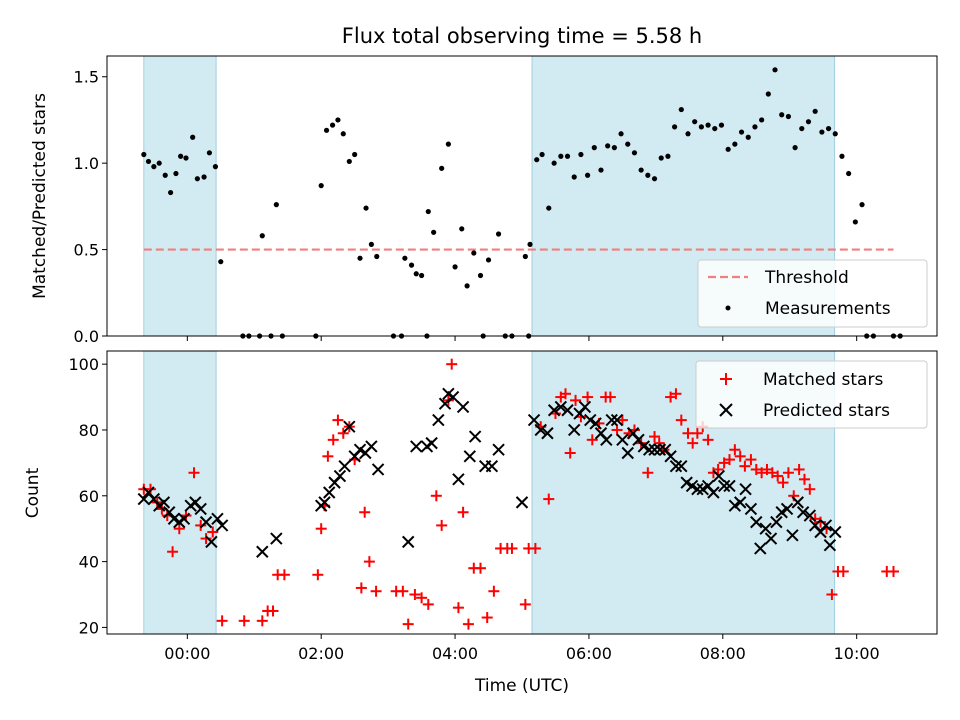 Image resolution: width=960 pixels, height=720 pixels. What do you see at coordinates (857, 653) in the screenshot?
I see `x-tick-label: 10:00` at bounding box center [857, 653].